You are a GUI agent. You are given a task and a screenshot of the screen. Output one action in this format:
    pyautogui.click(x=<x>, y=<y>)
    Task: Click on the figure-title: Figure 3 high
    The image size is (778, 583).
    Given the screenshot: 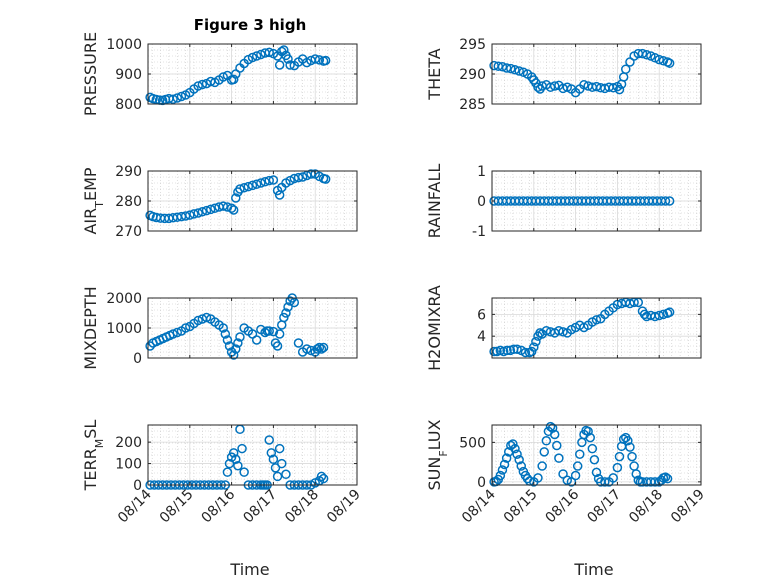 What is the action you would take?
    pyautogui.click(x=250, y=25)
    